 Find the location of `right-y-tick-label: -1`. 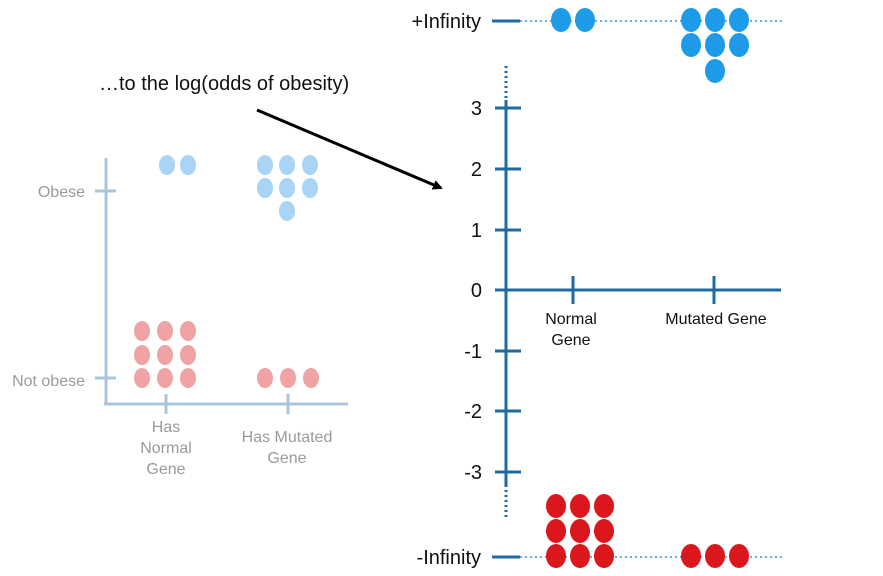

right-y-tick-label: -1 is located at coordinates (473, 352).